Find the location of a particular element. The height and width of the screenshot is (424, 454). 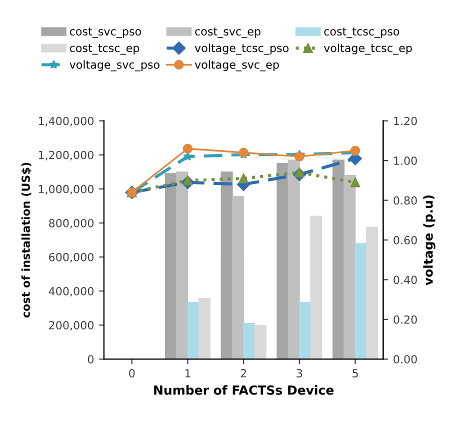

y-tick-label: 1,400,000 is located at coordinates (66, 121).